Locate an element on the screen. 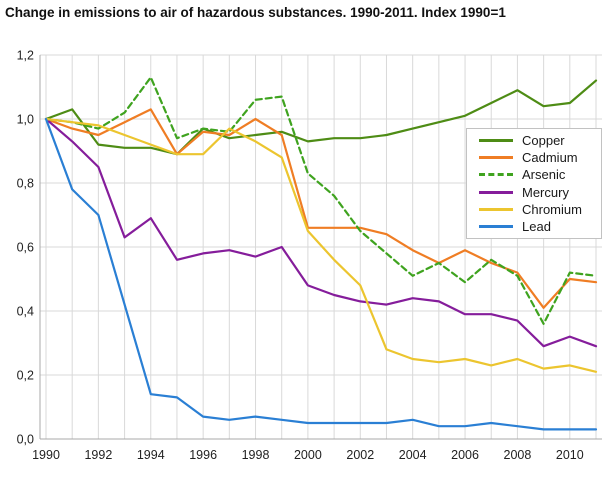 This screenshot has height=488, width=610. legend-swatch-mercury-icon is located at coordinates (496, 192).